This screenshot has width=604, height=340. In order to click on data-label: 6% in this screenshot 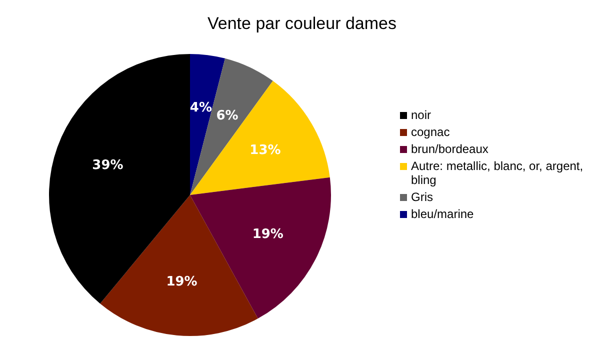, I will do `click(227, 116)`.